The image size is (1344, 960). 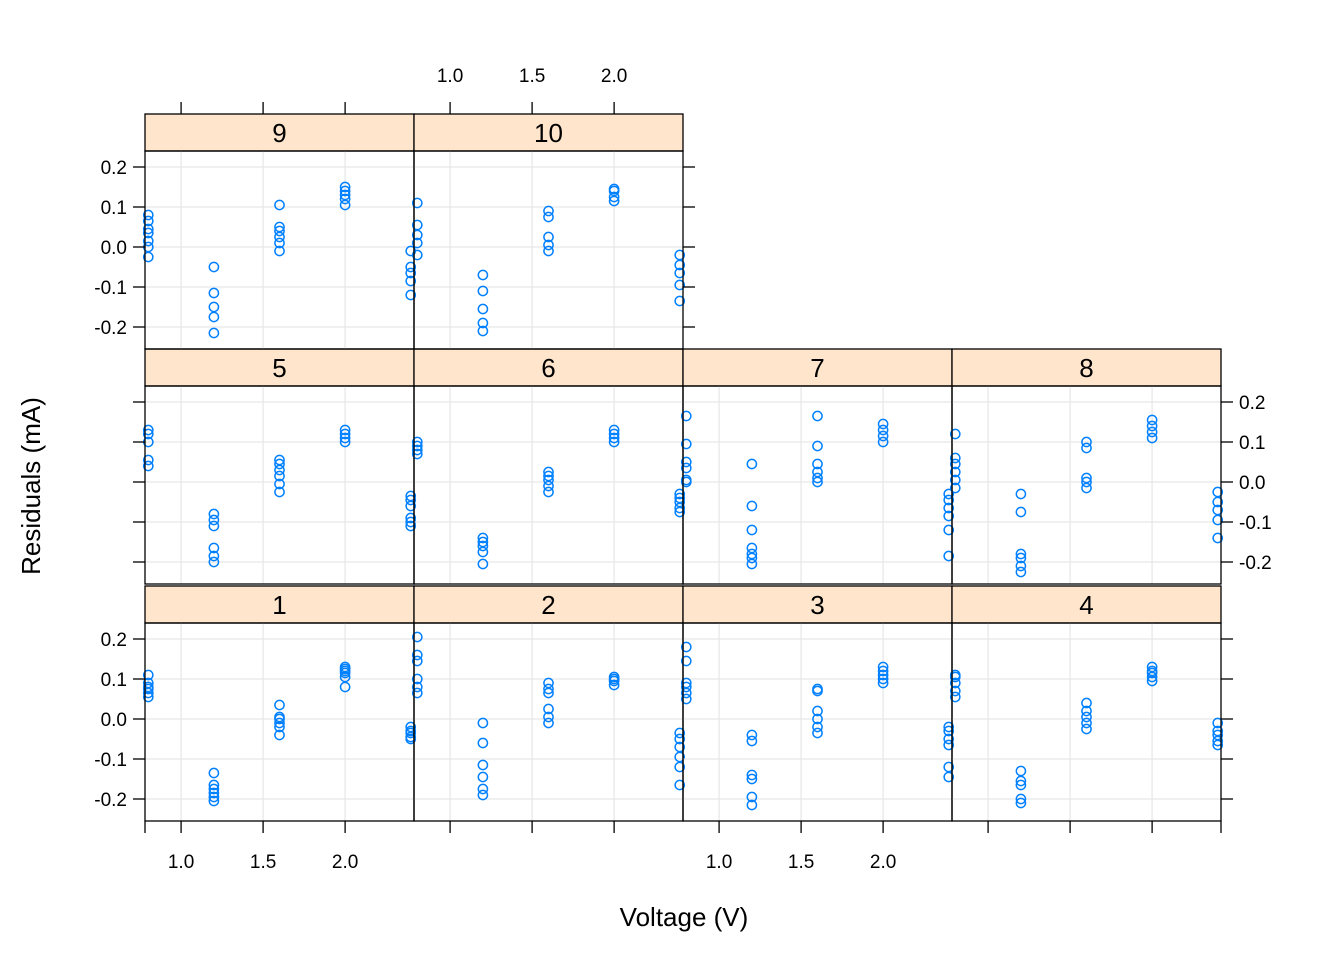 What do you see at coordinates (817, 466) in the screenshot?
I see `panel-7: 7` at bounding box center [817, 466].